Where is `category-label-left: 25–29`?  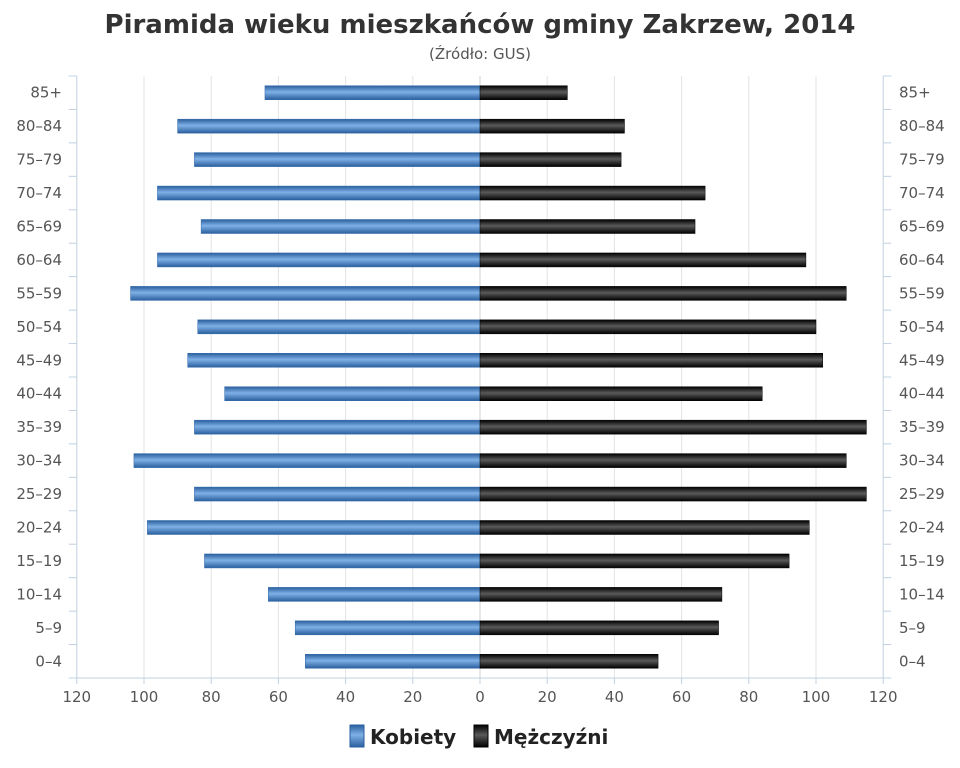 category-label-left: 25–29 is located at coordinates (39, 494).